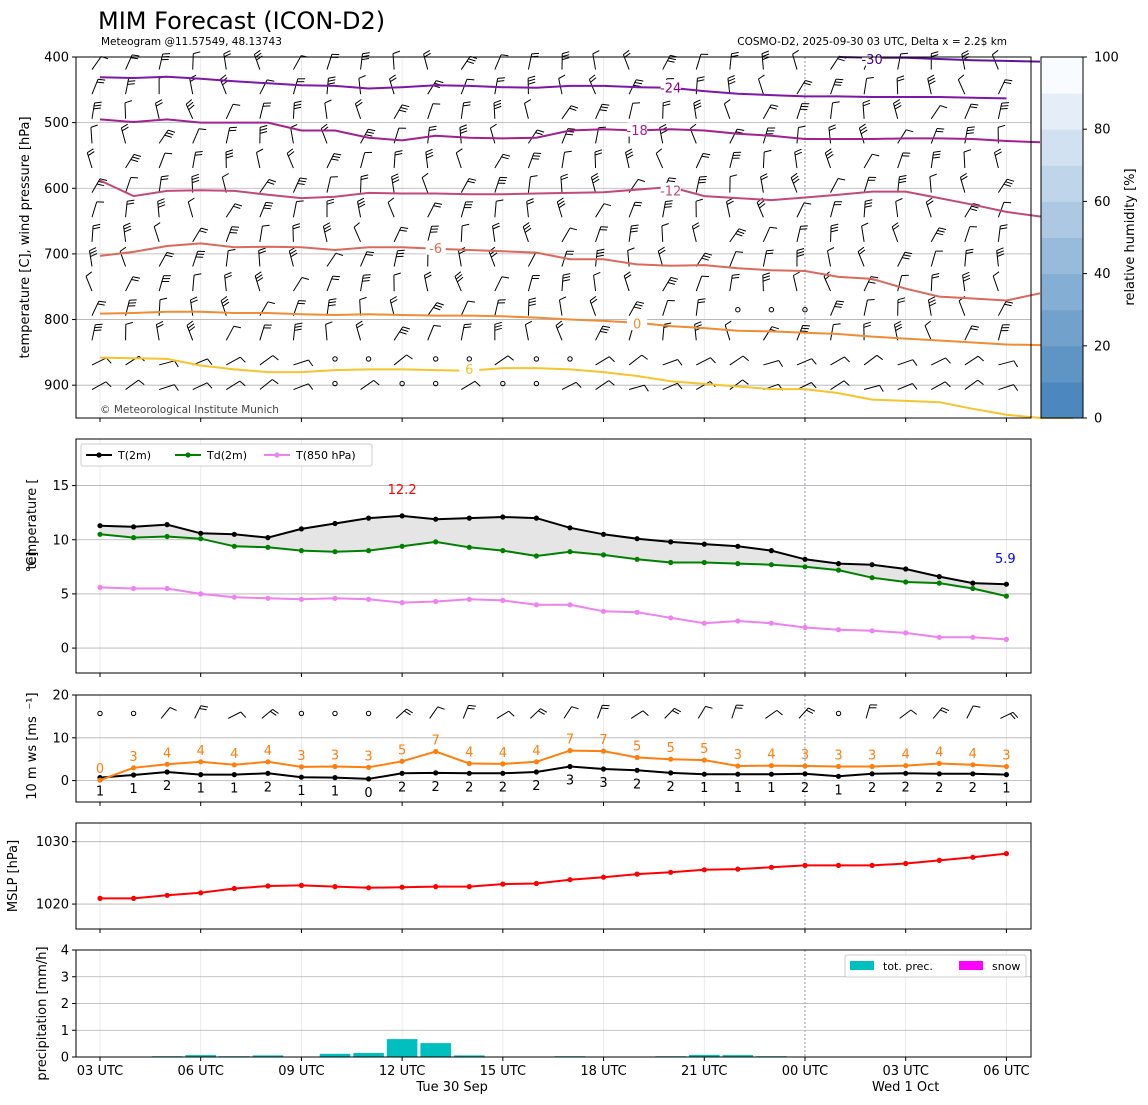  What do you see at coordinates (603, 1071) in the screenshot?
I see `time-tick-label: 18 UTC` at bounding box center [603, 1071].